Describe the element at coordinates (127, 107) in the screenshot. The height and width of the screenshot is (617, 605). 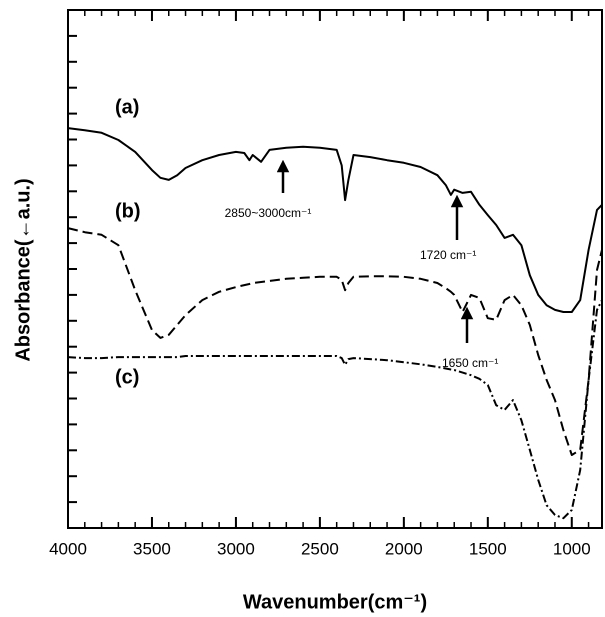
I see `curve-label: (a)` at that location.